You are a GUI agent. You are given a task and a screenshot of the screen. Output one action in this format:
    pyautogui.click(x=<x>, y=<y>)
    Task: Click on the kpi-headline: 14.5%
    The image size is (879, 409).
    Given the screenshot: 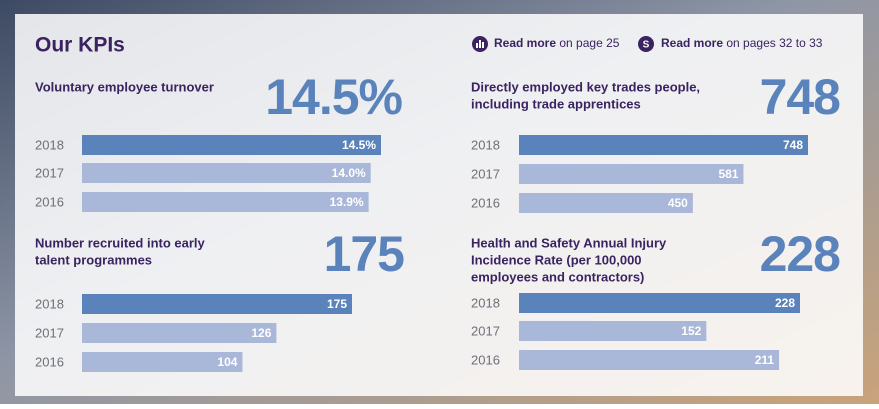 What is the action you would take?
    pyautogui.click(x=333, y=97)
    